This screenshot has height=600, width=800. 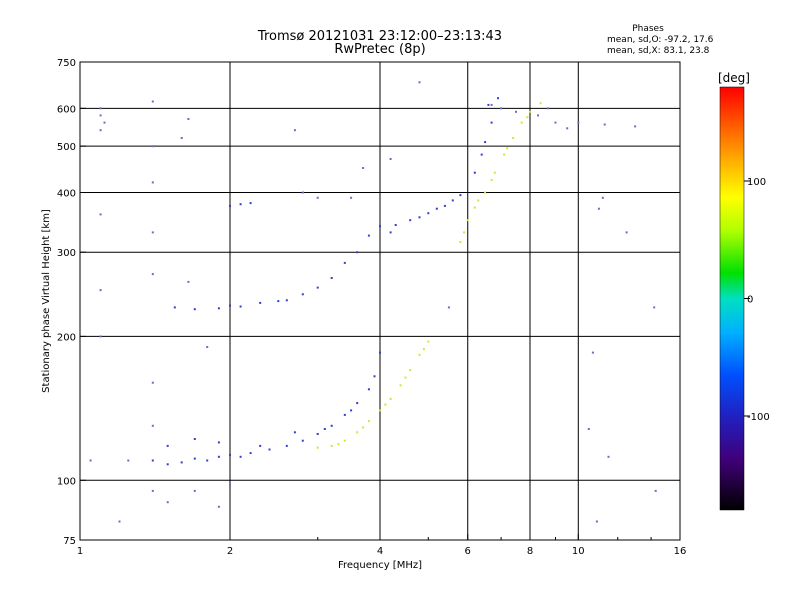 I want to click on chart-subtitle: RwPretec (8p), so click(x=379, y=49).